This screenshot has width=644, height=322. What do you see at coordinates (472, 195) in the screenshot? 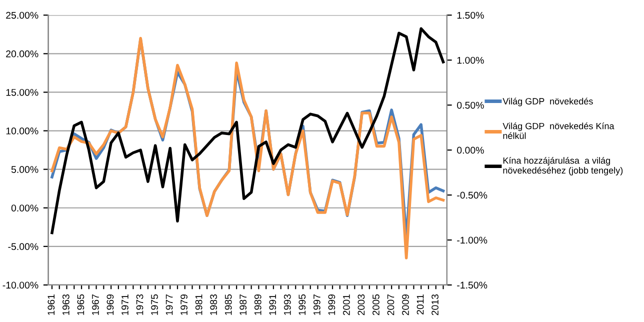
I see `y2-tick-label: -0.50%` at bounding box center [472, 195].